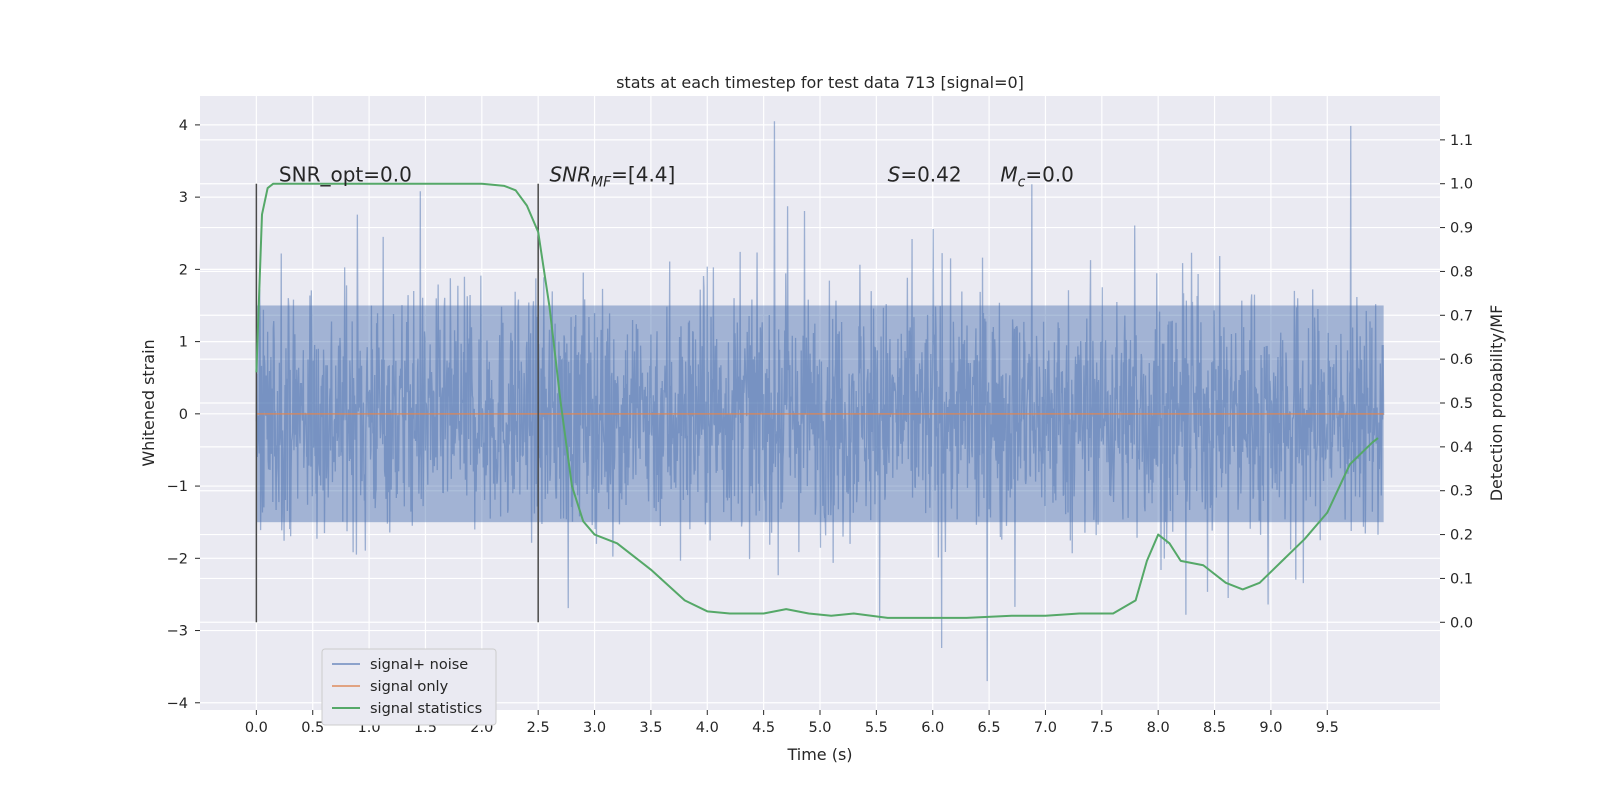 The width and height of the screenshot is (1600, 804). Describe the element at coordinates (650, 728) in the screenshot. I see `x-tick-label: 3.5` at that location.